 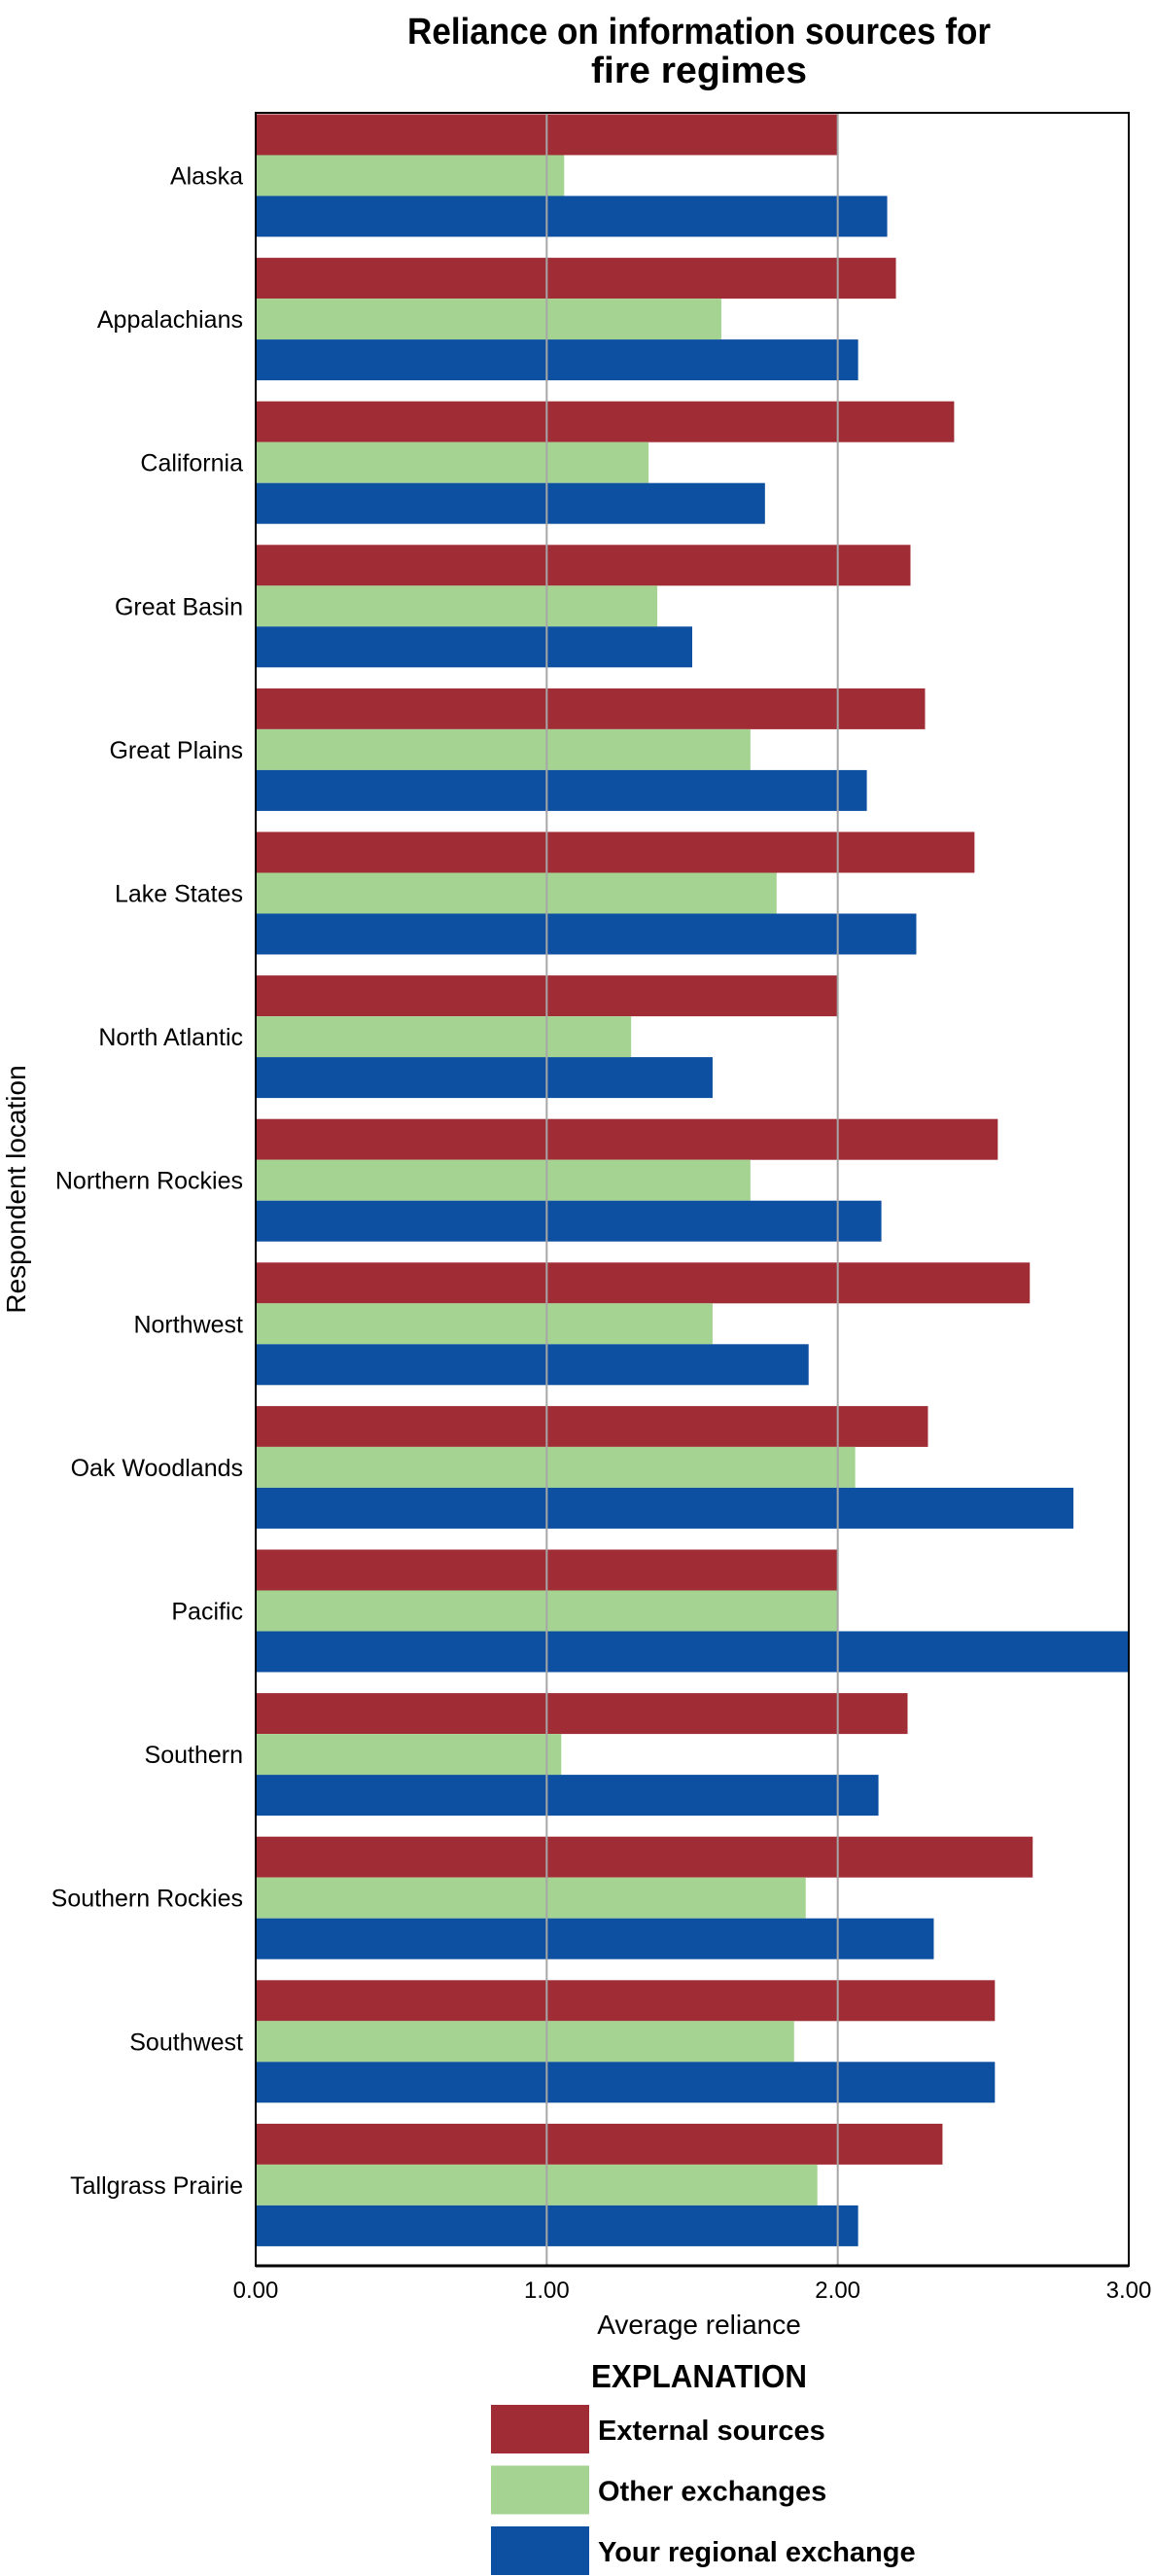 What do you see at coordinates (582, 1714) in the screenshot?
I see `bar-southern-external-sources` at bounding box center [582, 1714].